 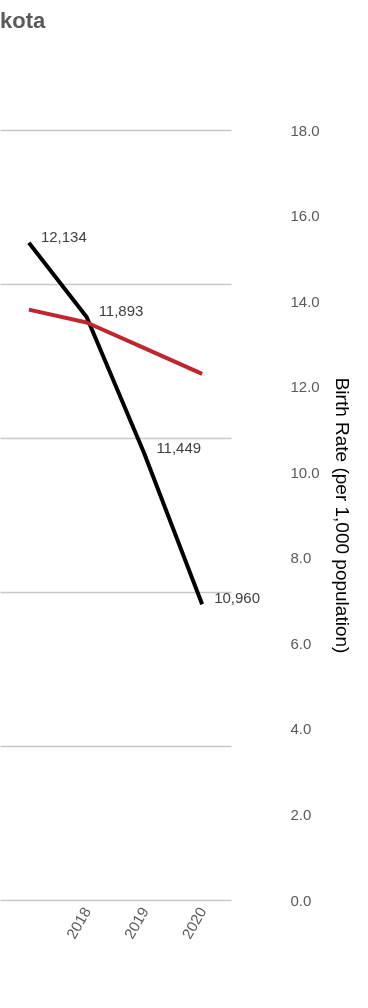 What do you see at coordinates (301, 900) in the screenshot?
I see `y2-tick-label: 0.0` at bounding box center [301, 900].